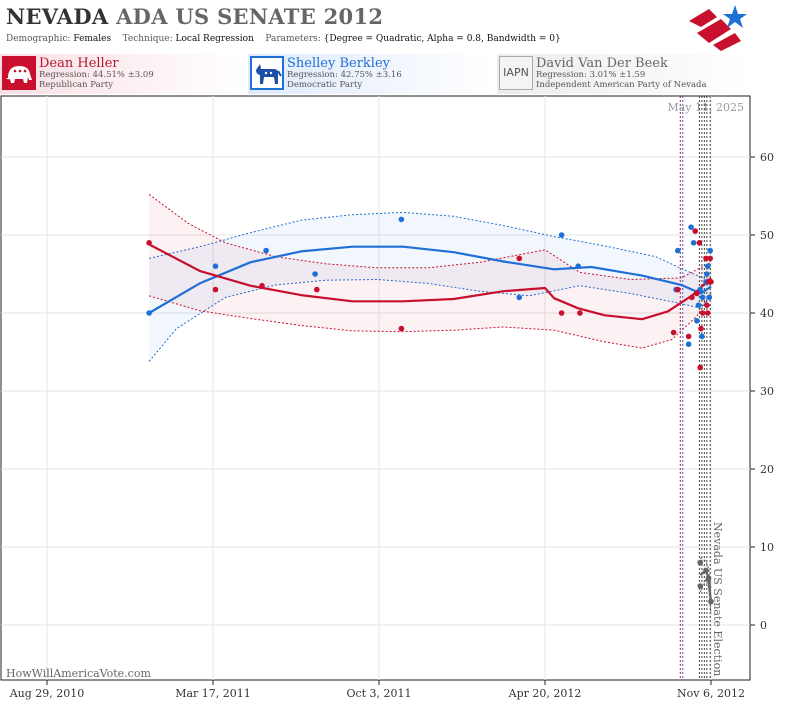  I want to click on demographic-value: Females, so click(92, 39).